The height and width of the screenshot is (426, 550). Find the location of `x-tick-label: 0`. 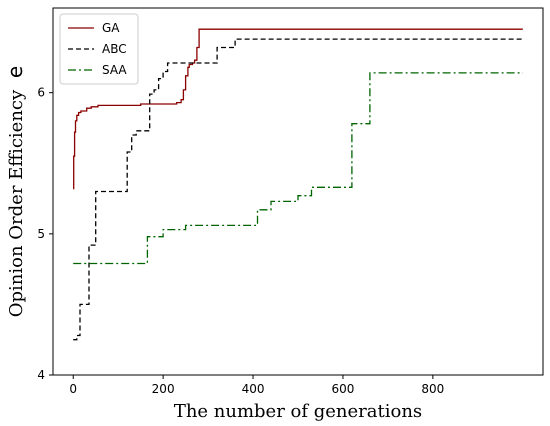

x-tick-label: 0 is located at coordinates (73, 389).